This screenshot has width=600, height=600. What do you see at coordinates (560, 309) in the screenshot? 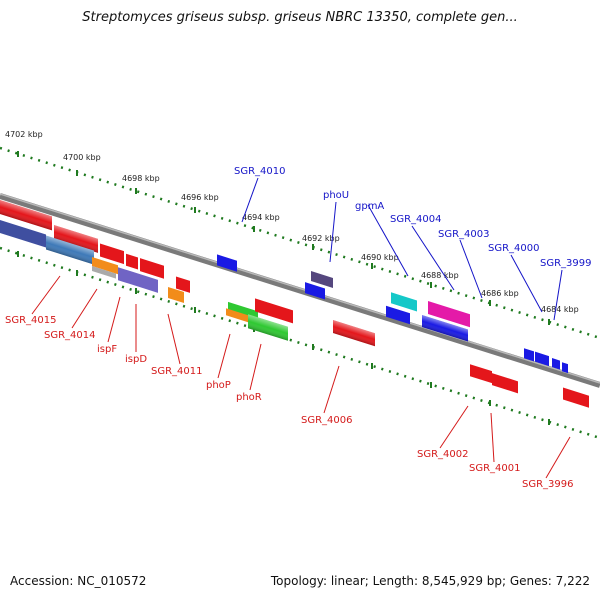
I see `ruler-label: 4684 kbp` at bounding box center [560, 309].